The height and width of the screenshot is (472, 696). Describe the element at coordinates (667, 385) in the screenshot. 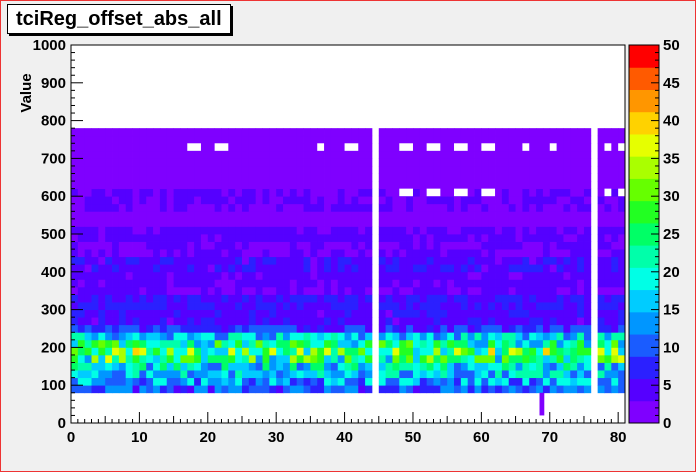

I see `palette-tick-label: 5` at that location.